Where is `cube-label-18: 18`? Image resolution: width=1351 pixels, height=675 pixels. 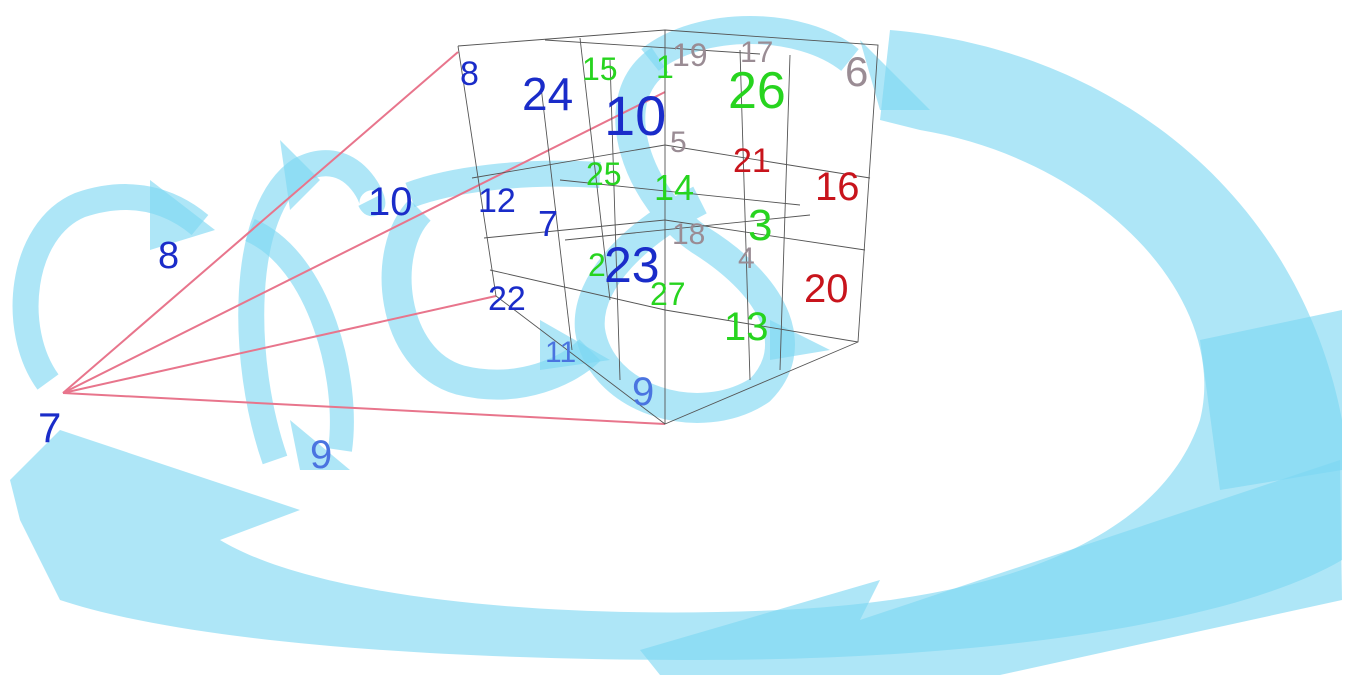 cube-label-18: 18 is located at coordinates (688, 234).